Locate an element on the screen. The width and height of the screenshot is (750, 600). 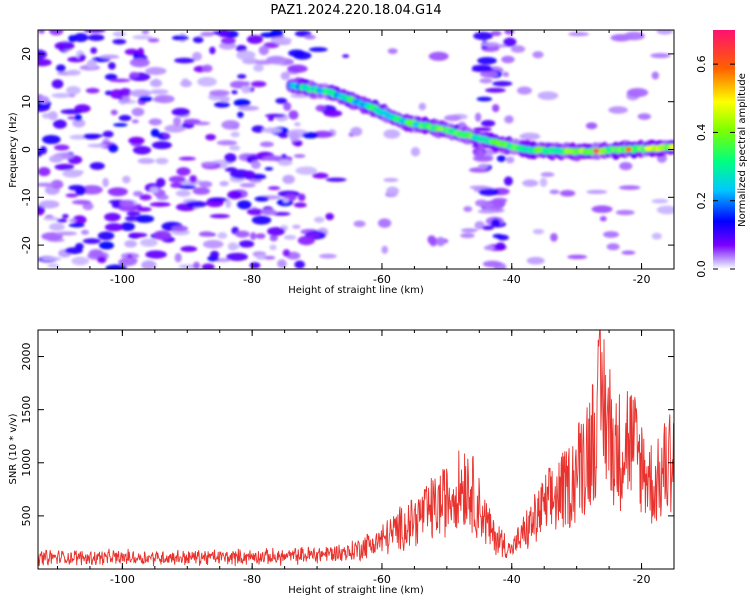
x-tick-label: -60 is located at coordinates (382, 579).